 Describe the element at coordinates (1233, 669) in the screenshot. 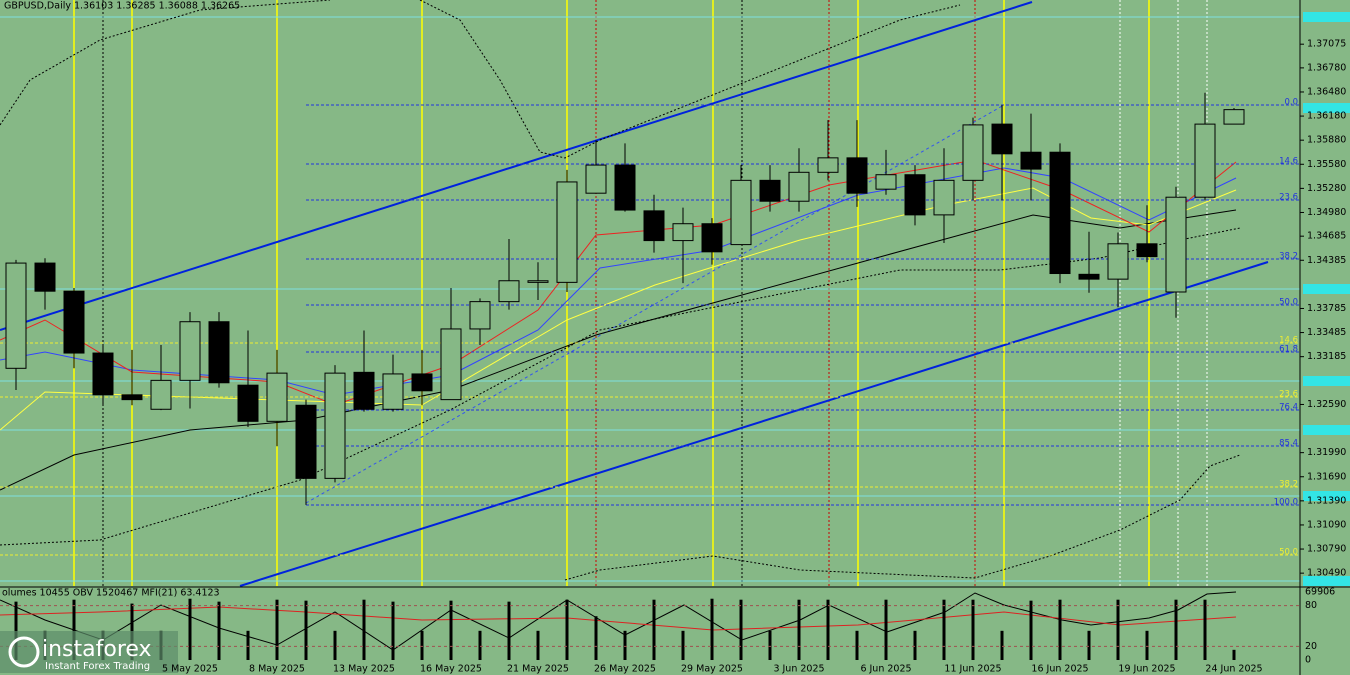

I see `x-tick-label: 24 Jun 2025` at that location.